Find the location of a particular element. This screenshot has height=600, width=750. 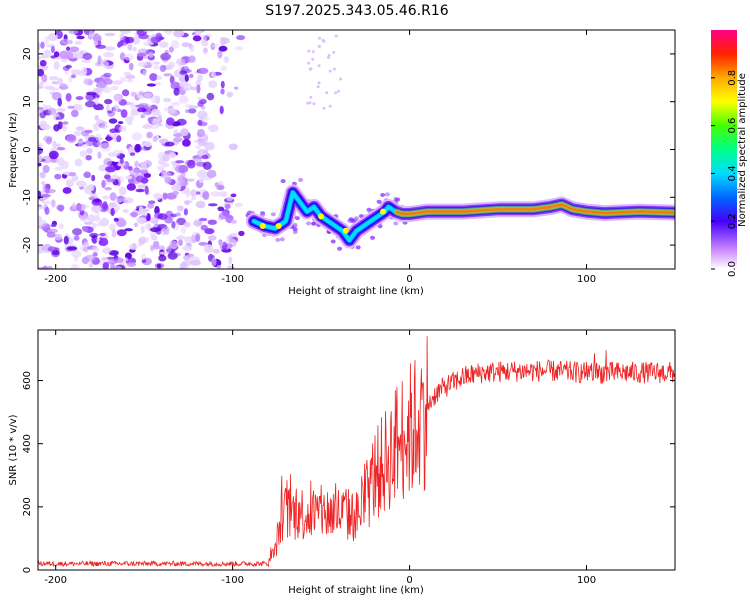

spectrogram-y-label: Frequency (Hz) is located at coordinates (13, 150).